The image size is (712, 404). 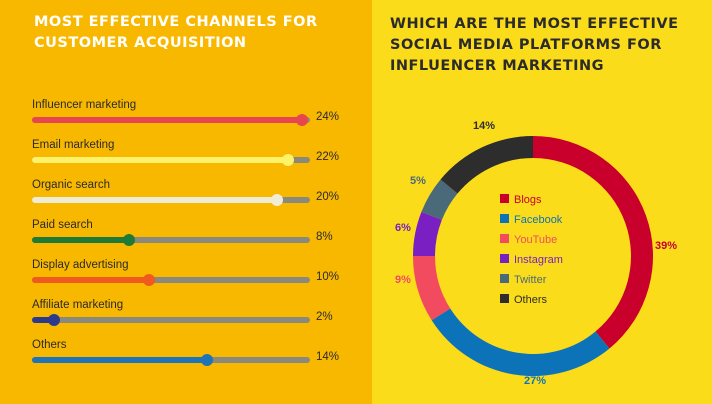 I want to click on donut-value-label: 27%, so click(x=535, y=381).